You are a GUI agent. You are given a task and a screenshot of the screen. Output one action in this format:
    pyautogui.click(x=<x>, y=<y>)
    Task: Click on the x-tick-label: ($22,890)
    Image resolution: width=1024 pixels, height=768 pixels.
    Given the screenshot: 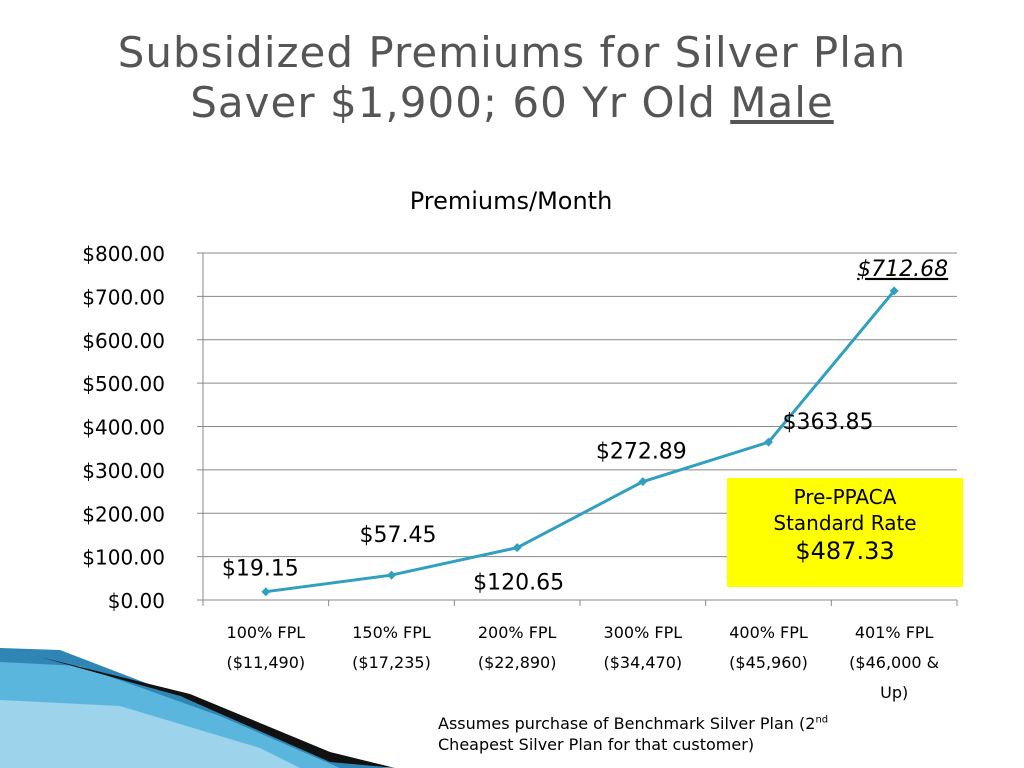 What is the action you would take?
    pyautogui.click(x=517, y=662)
    